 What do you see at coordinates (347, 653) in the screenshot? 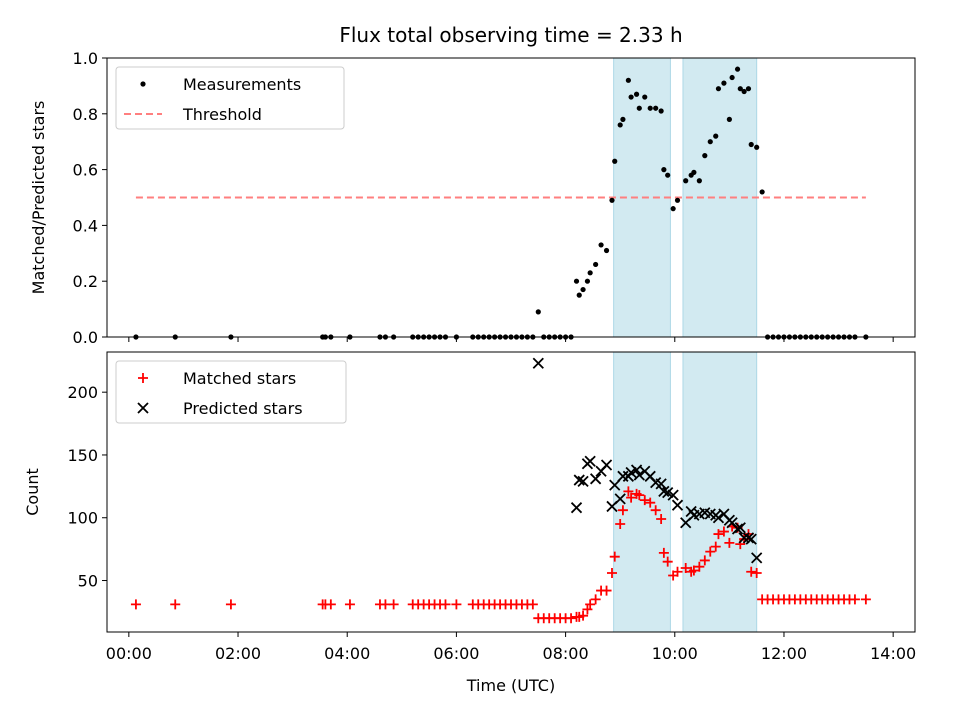
I see `x-tick-label: 04:00` at bounding box center [347, 653].